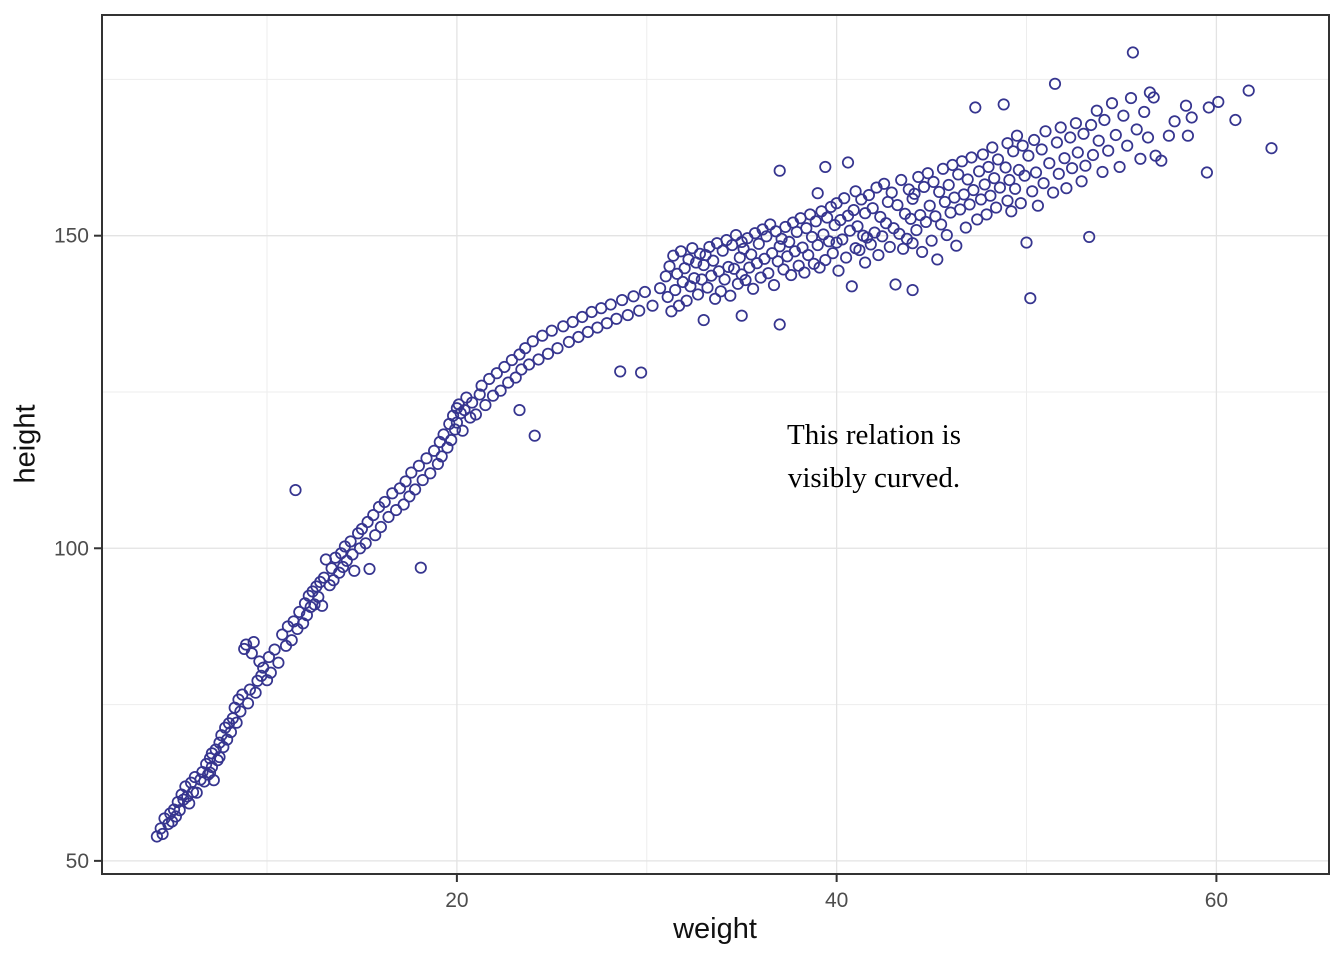 This screenshot has height=960, width=1344. I want to click on y-tick-label: 50, so click(77, 861).